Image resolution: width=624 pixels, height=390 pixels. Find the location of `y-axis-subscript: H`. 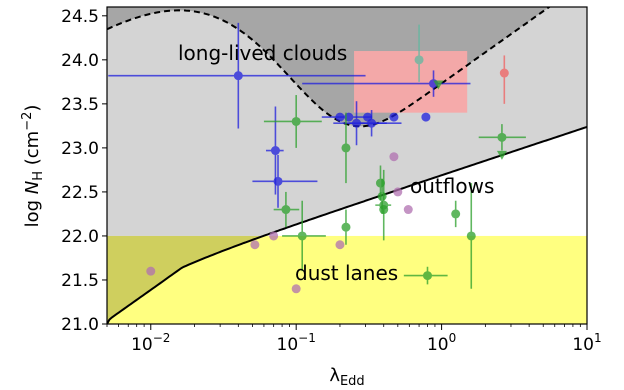

y-axis-subscript: H is located at coordinates (38, 176).